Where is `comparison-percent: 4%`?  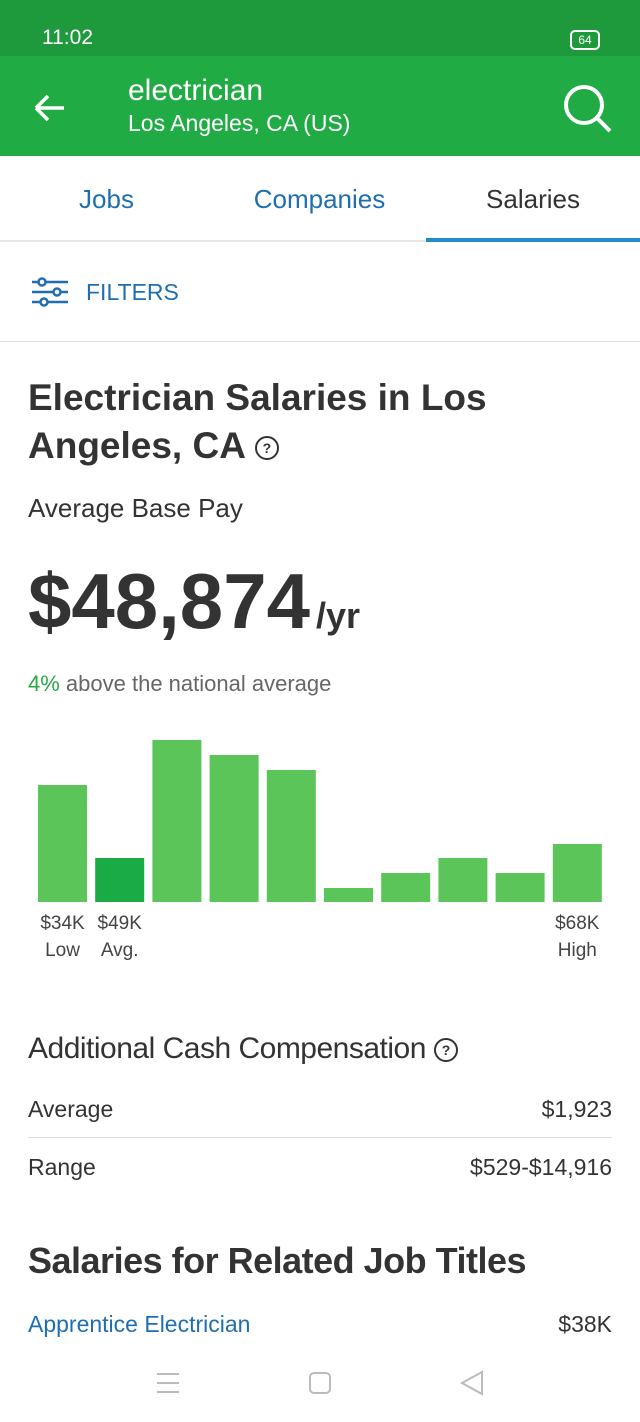
comparison-percent: 4% is located at coordinates (44, 683).